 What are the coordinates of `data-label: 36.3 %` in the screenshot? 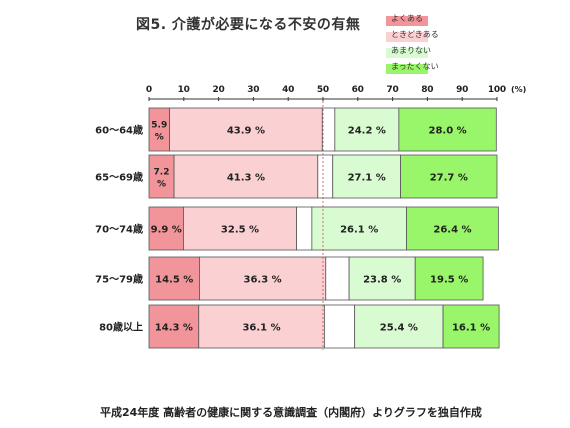 It's located at (263, 280).